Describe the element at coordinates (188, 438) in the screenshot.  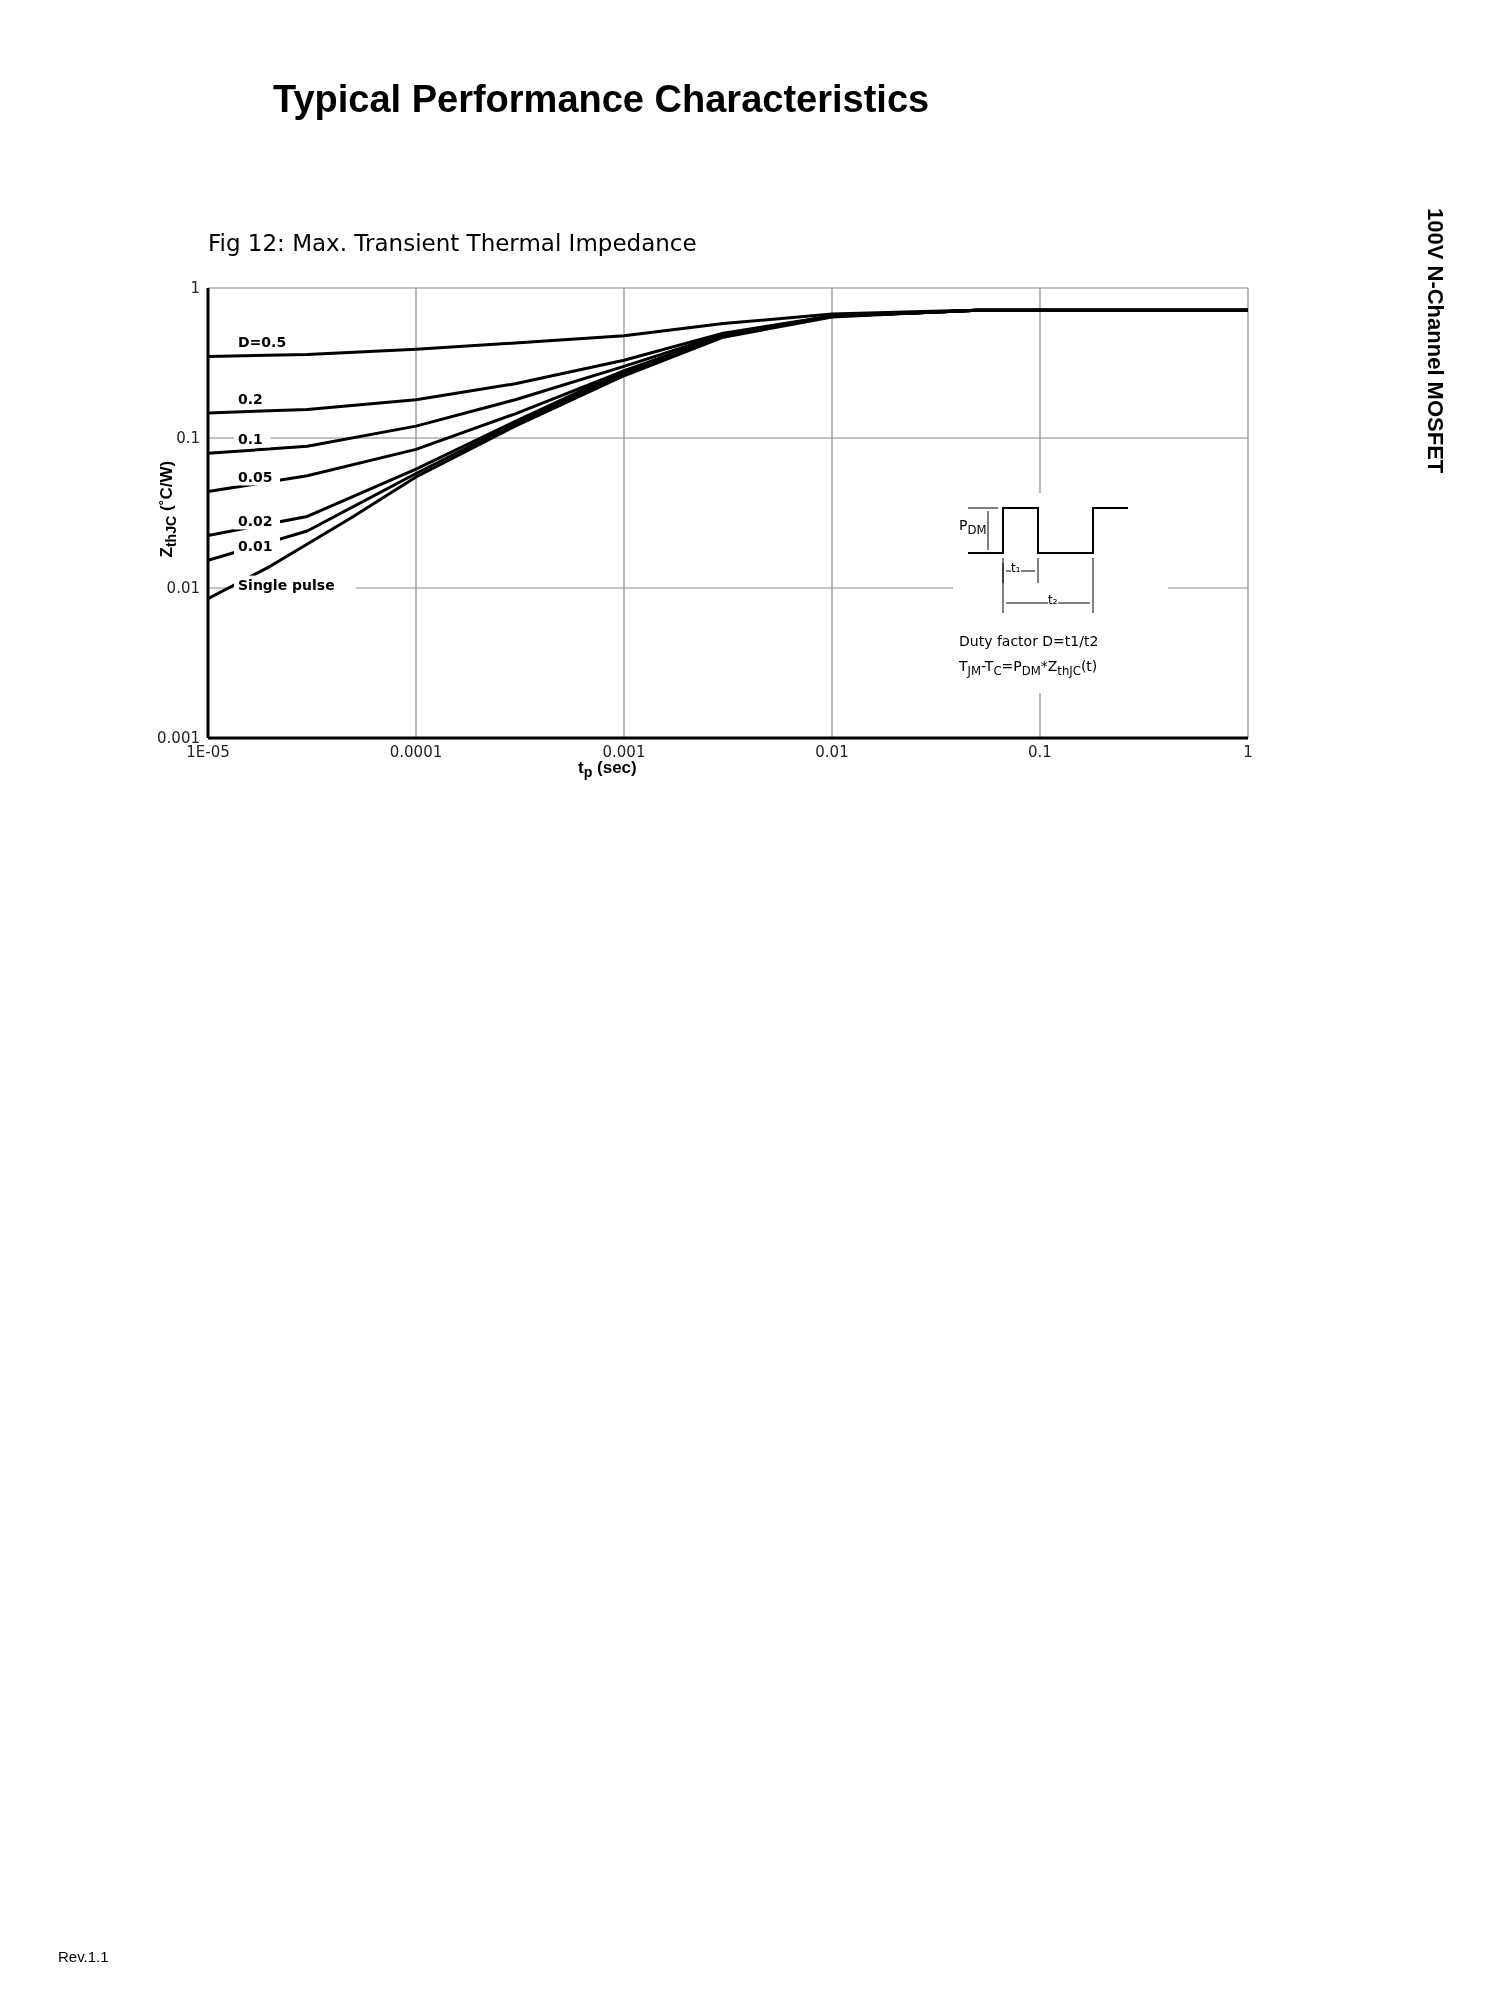
I see `y-tick-label: 0.1` at that location.